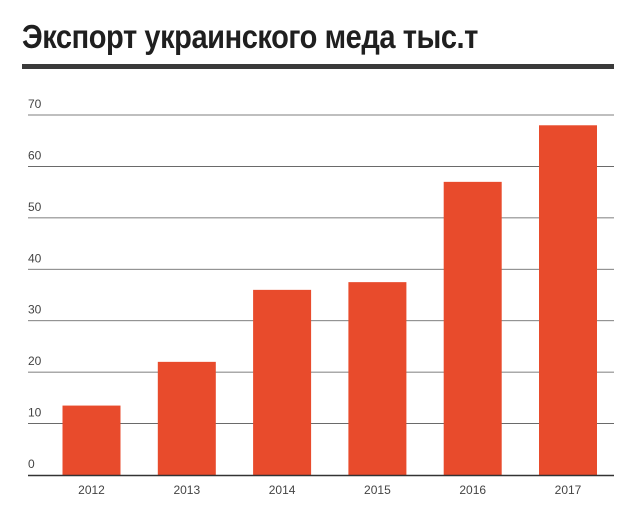 The width and height of the screenshot is (642, 518). Describe the element at coordinates (35, 155) in the screenshot. I see `y-tick-label: 60` at that location.